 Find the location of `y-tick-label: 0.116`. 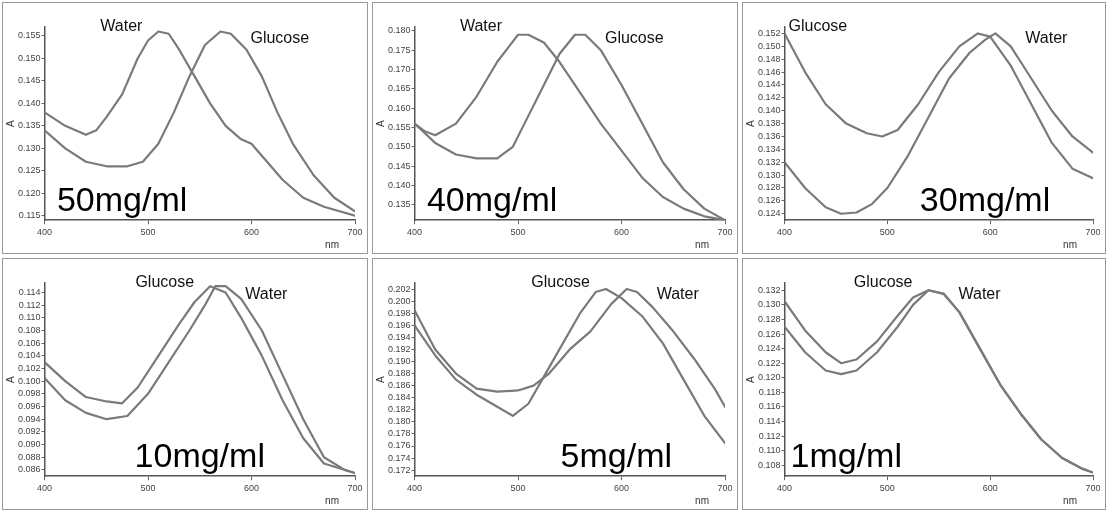

y-tick-label: 0.116 is located at coordinates (769, 406).